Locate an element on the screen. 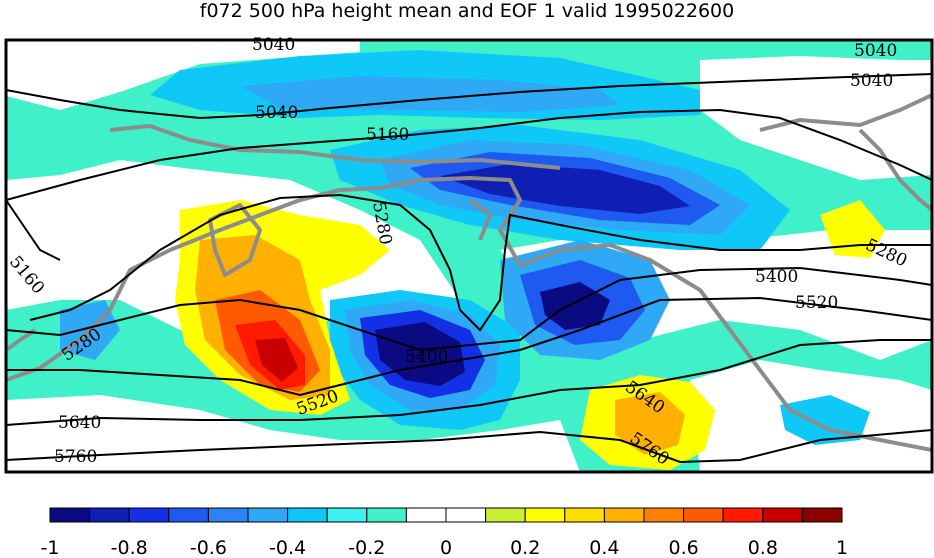 The image size is (934, 558). colorbar-tick-labels: -1 -0.8 -0.6 -0.4 -0.2 0 0.2 0.4 0.6 0.8 1 is located at coordinates (445, 547).